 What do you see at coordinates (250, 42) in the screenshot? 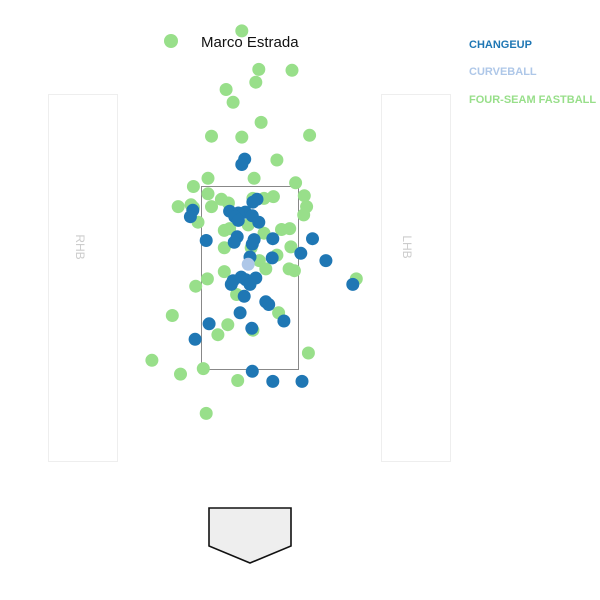
I see `legend-pitcher-name: Marco Estrada` at bounding box center [250, 42].